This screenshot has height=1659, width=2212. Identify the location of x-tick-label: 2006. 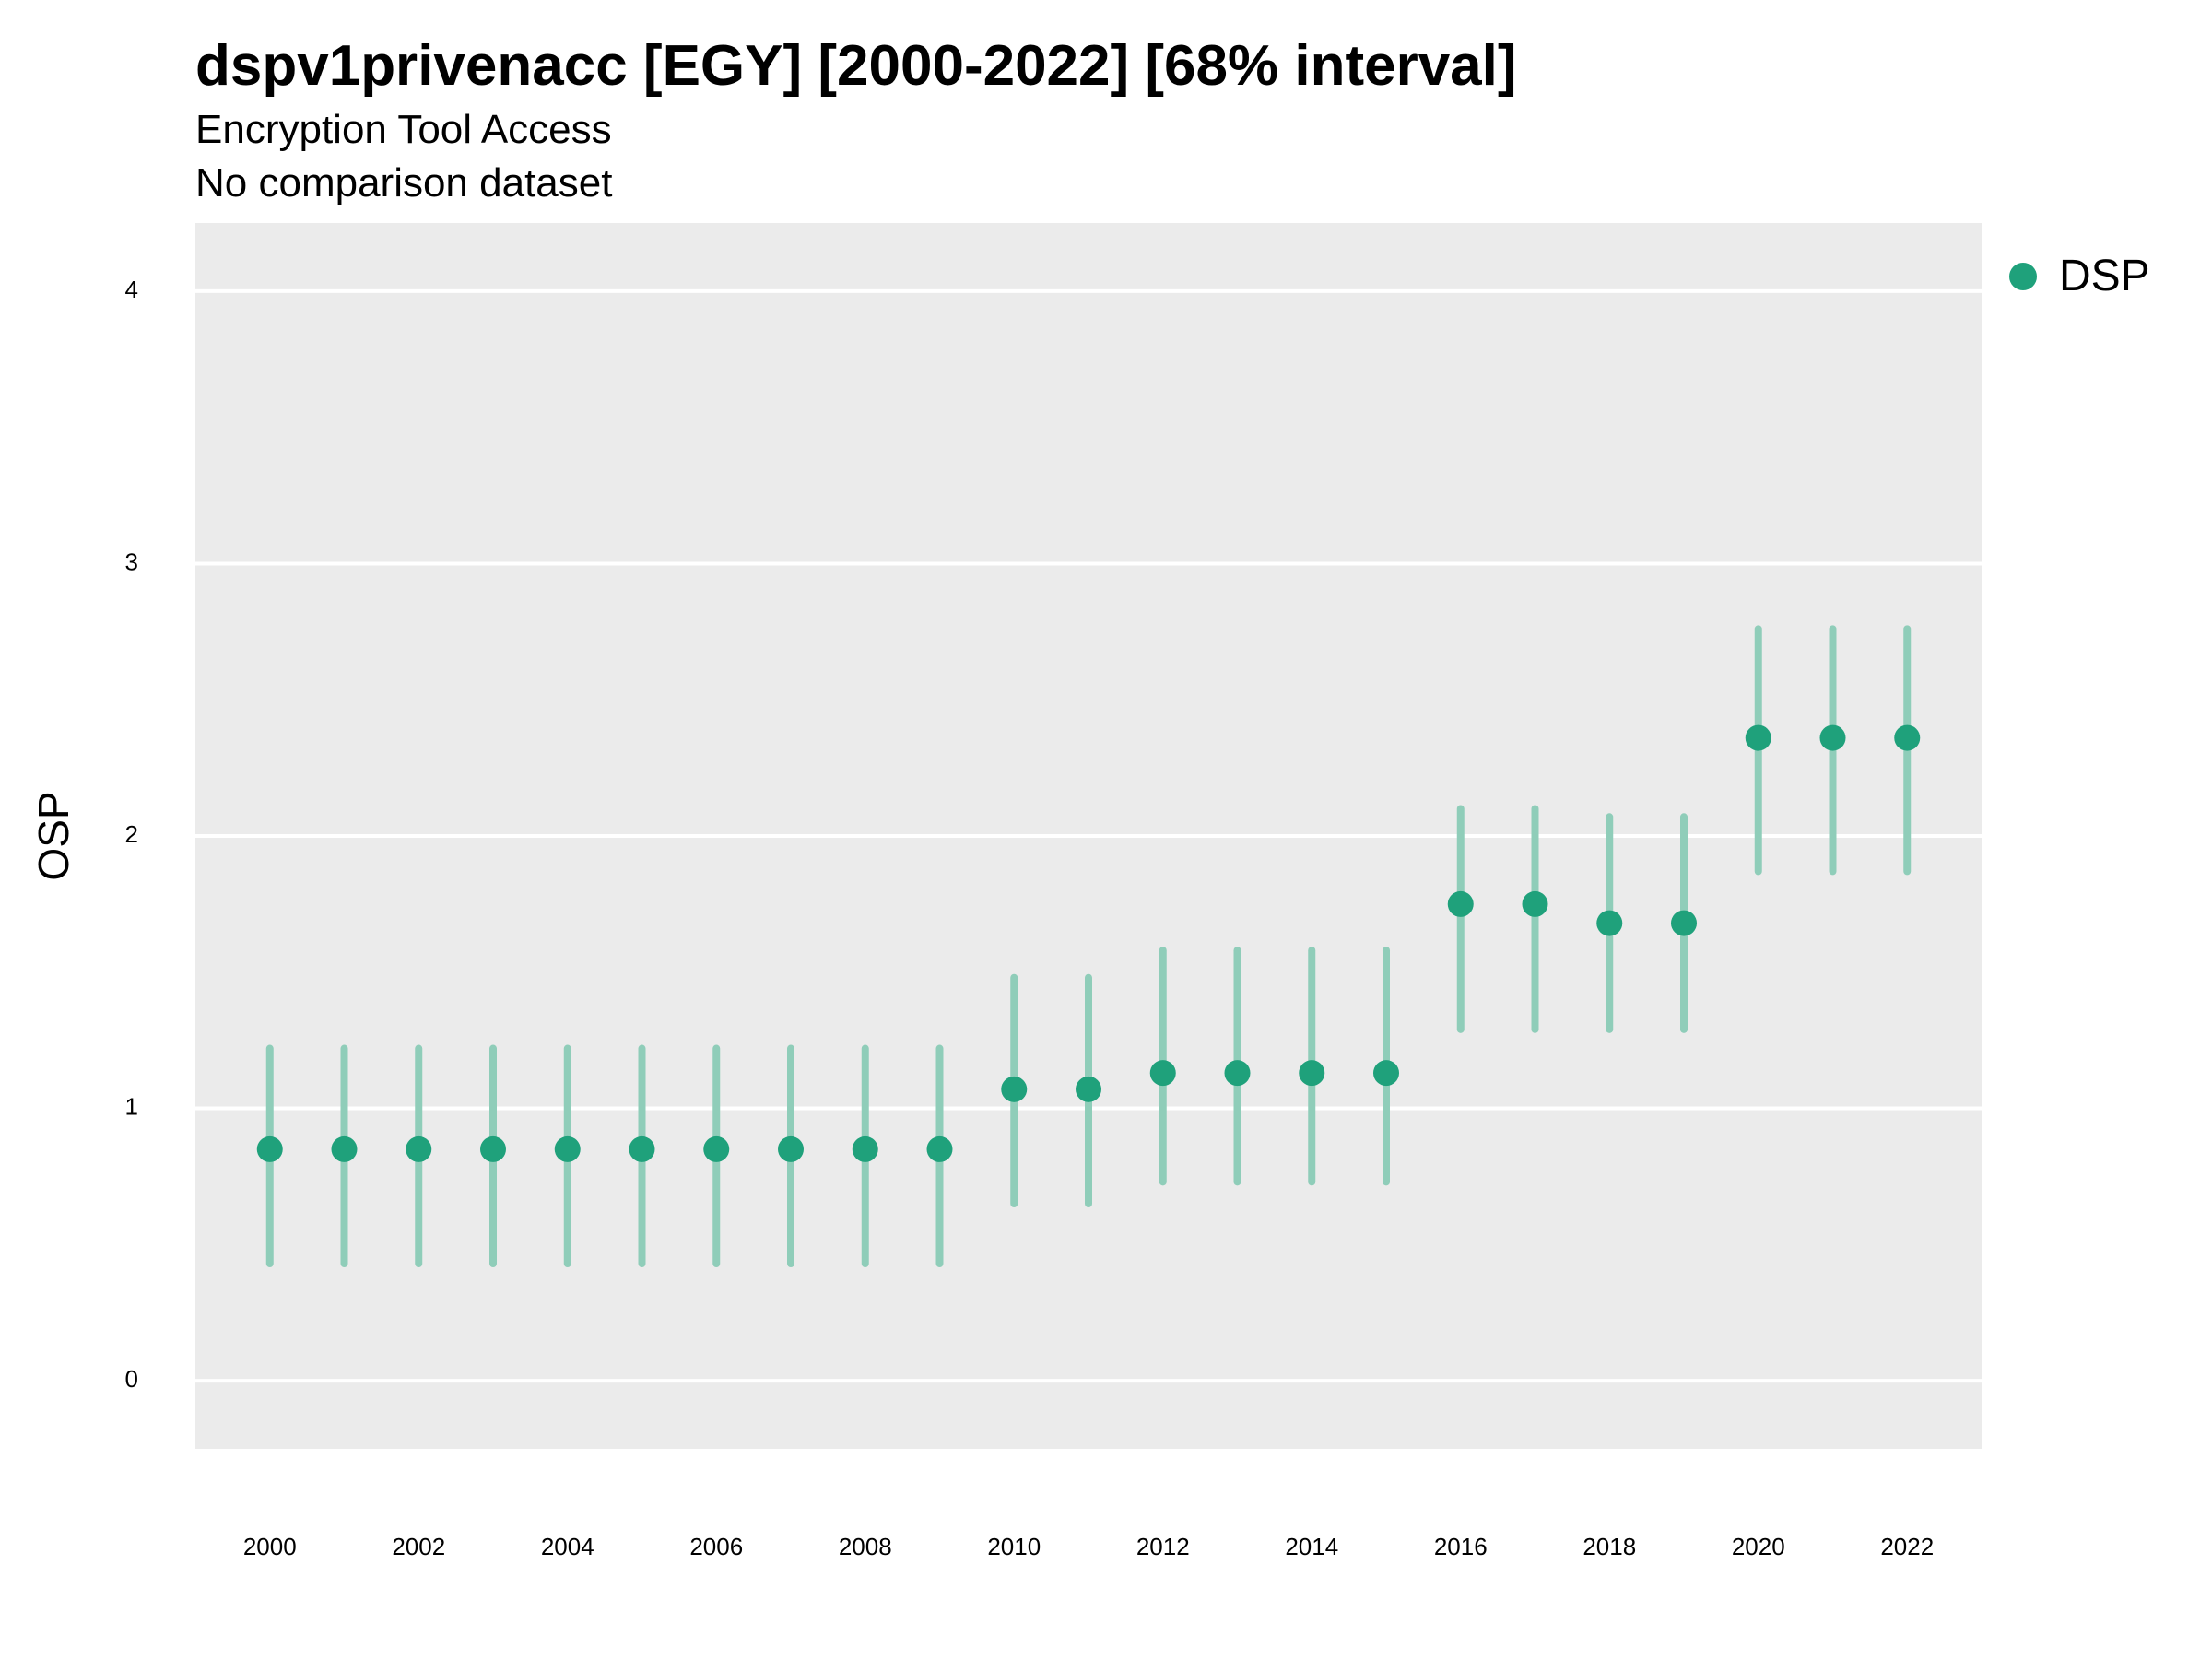
(716, 1546).